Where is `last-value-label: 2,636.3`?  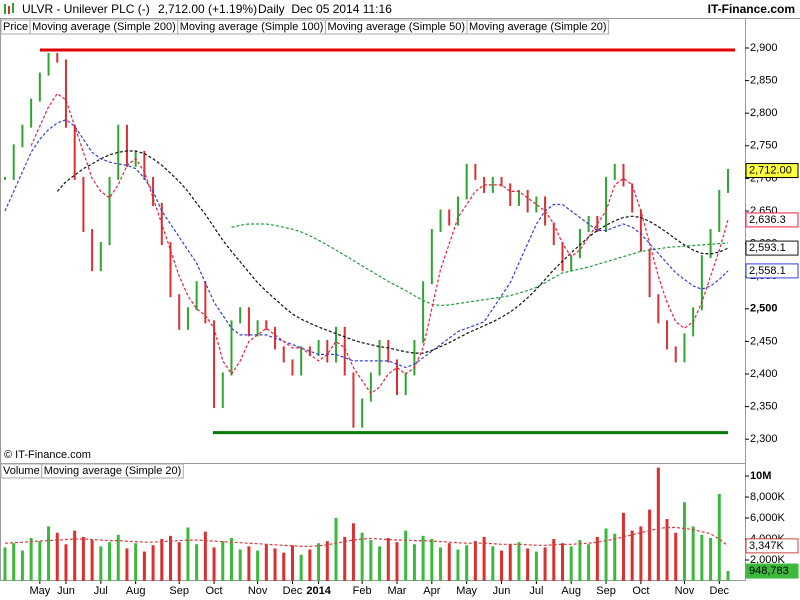
last-value-label: 2,636.3 is located at coordinates (767, 220).